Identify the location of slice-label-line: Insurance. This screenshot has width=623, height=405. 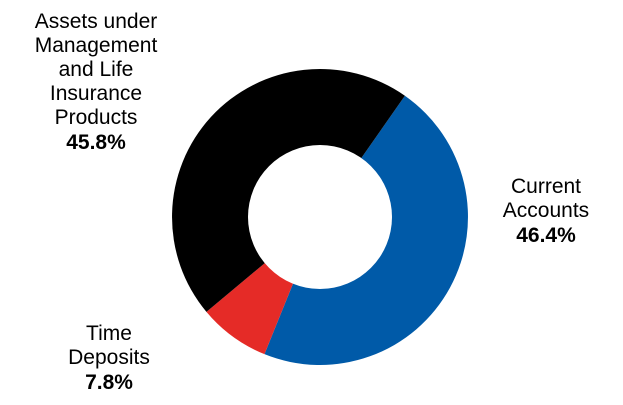
(96, 93).